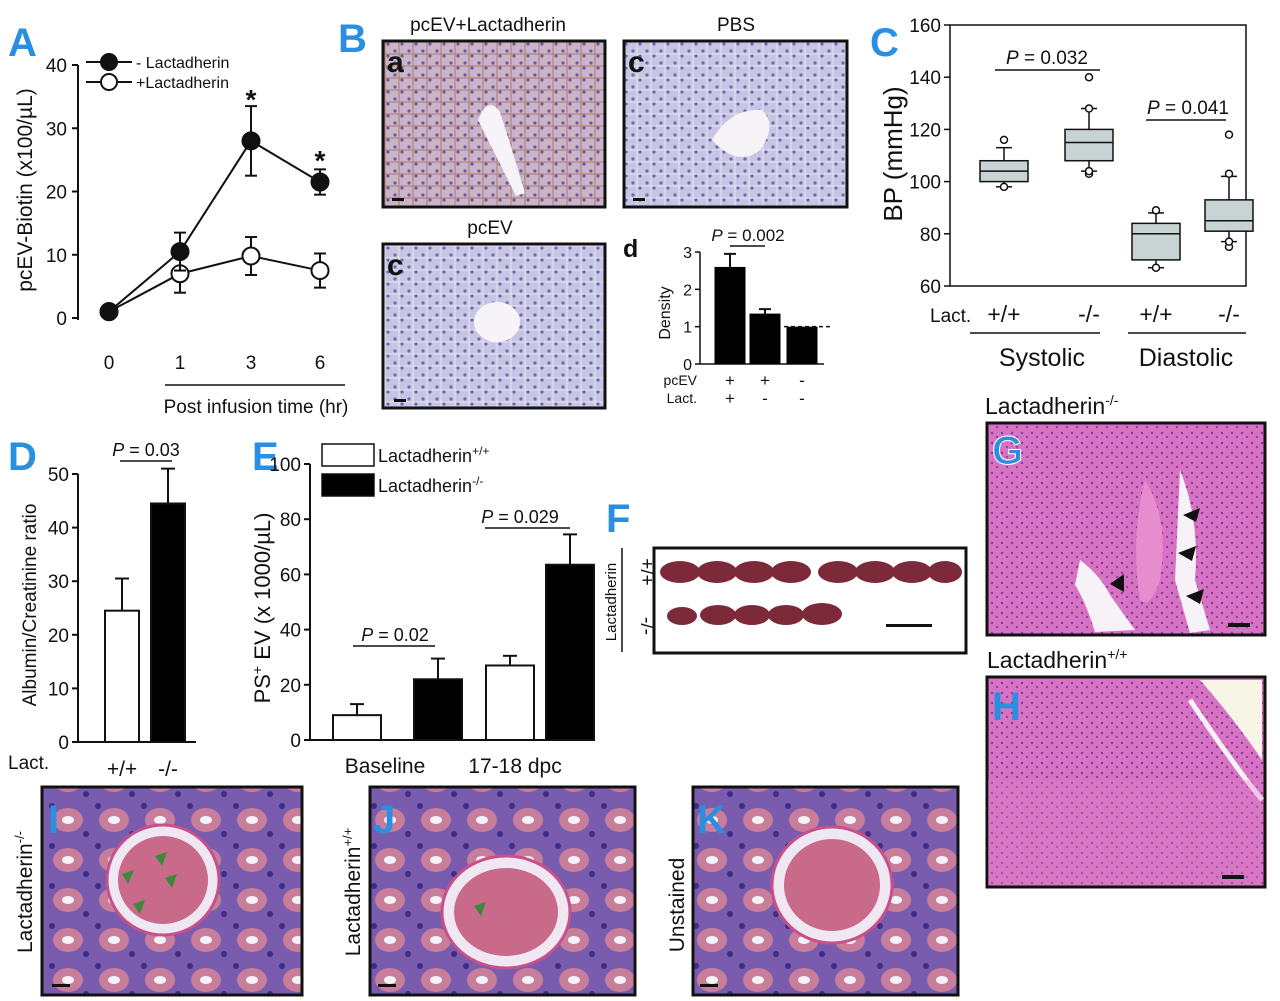  What do you see at coordinates (646, 626) in the screenshot?
I see `row-label-knockout: -/-` at bounding box center [646, 626].